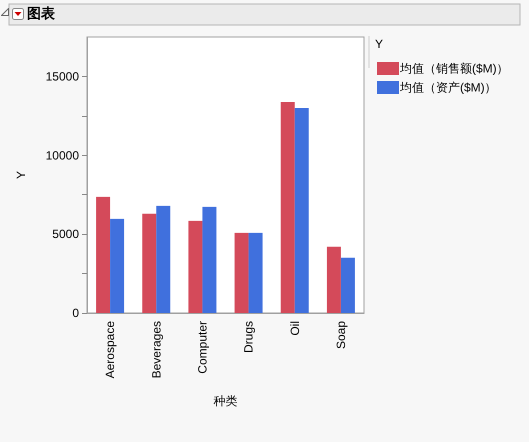 The image size is (529, 442). What do you see at coordinates (156, 349) in the screenshot?
I see `x-tick-label: Beverages` at bounding box center [156, 349].